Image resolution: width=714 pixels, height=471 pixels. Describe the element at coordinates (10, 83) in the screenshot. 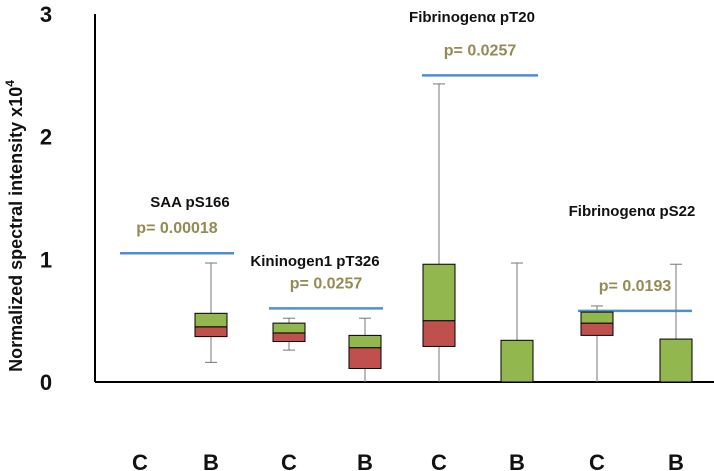

I see `y-axis-exponent: 4` at that location.